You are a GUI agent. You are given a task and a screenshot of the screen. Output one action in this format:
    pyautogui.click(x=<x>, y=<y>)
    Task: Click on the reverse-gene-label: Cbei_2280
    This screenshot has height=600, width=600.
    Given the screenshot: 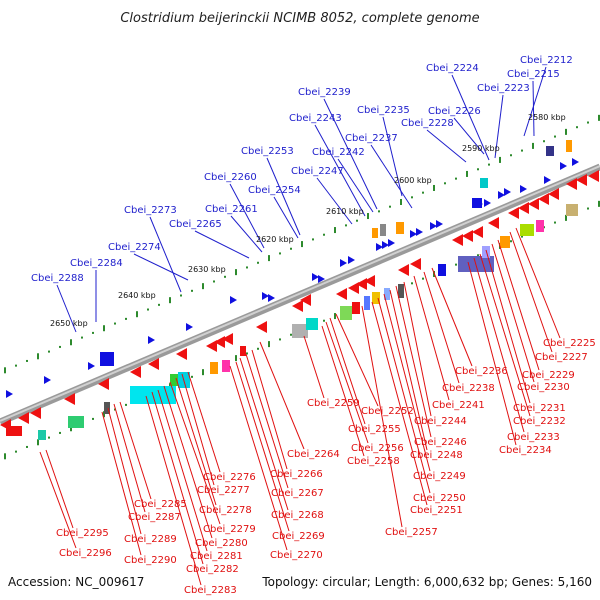 What is the action you would take?
    pyautogui.click(x=221, y=543)
    